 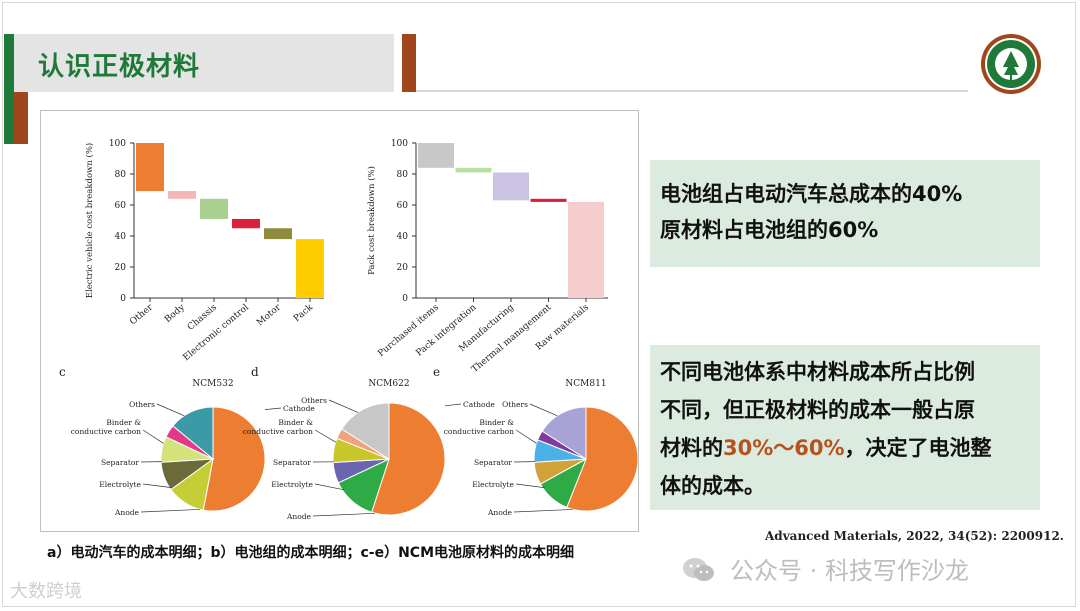 What do you see at coordinates (784, 448) in the screenshot?
I see `highlight-percentage: 30%～60%` at bounding box center [784, 448].